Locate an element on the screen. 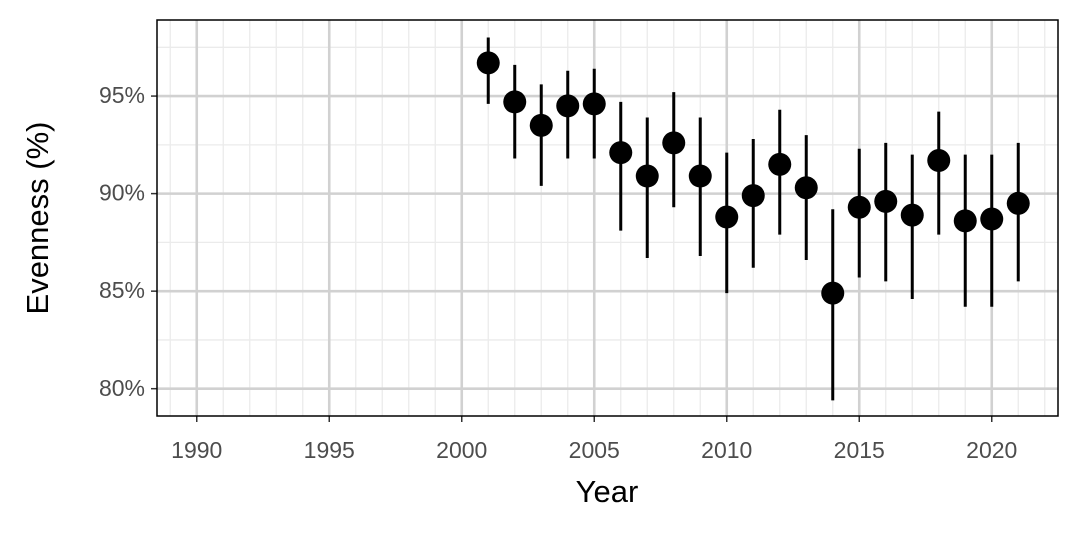 The height and width of the screenshot is (540, 1080). x-tick-label: 2005 is located at coordinates (594, 450).